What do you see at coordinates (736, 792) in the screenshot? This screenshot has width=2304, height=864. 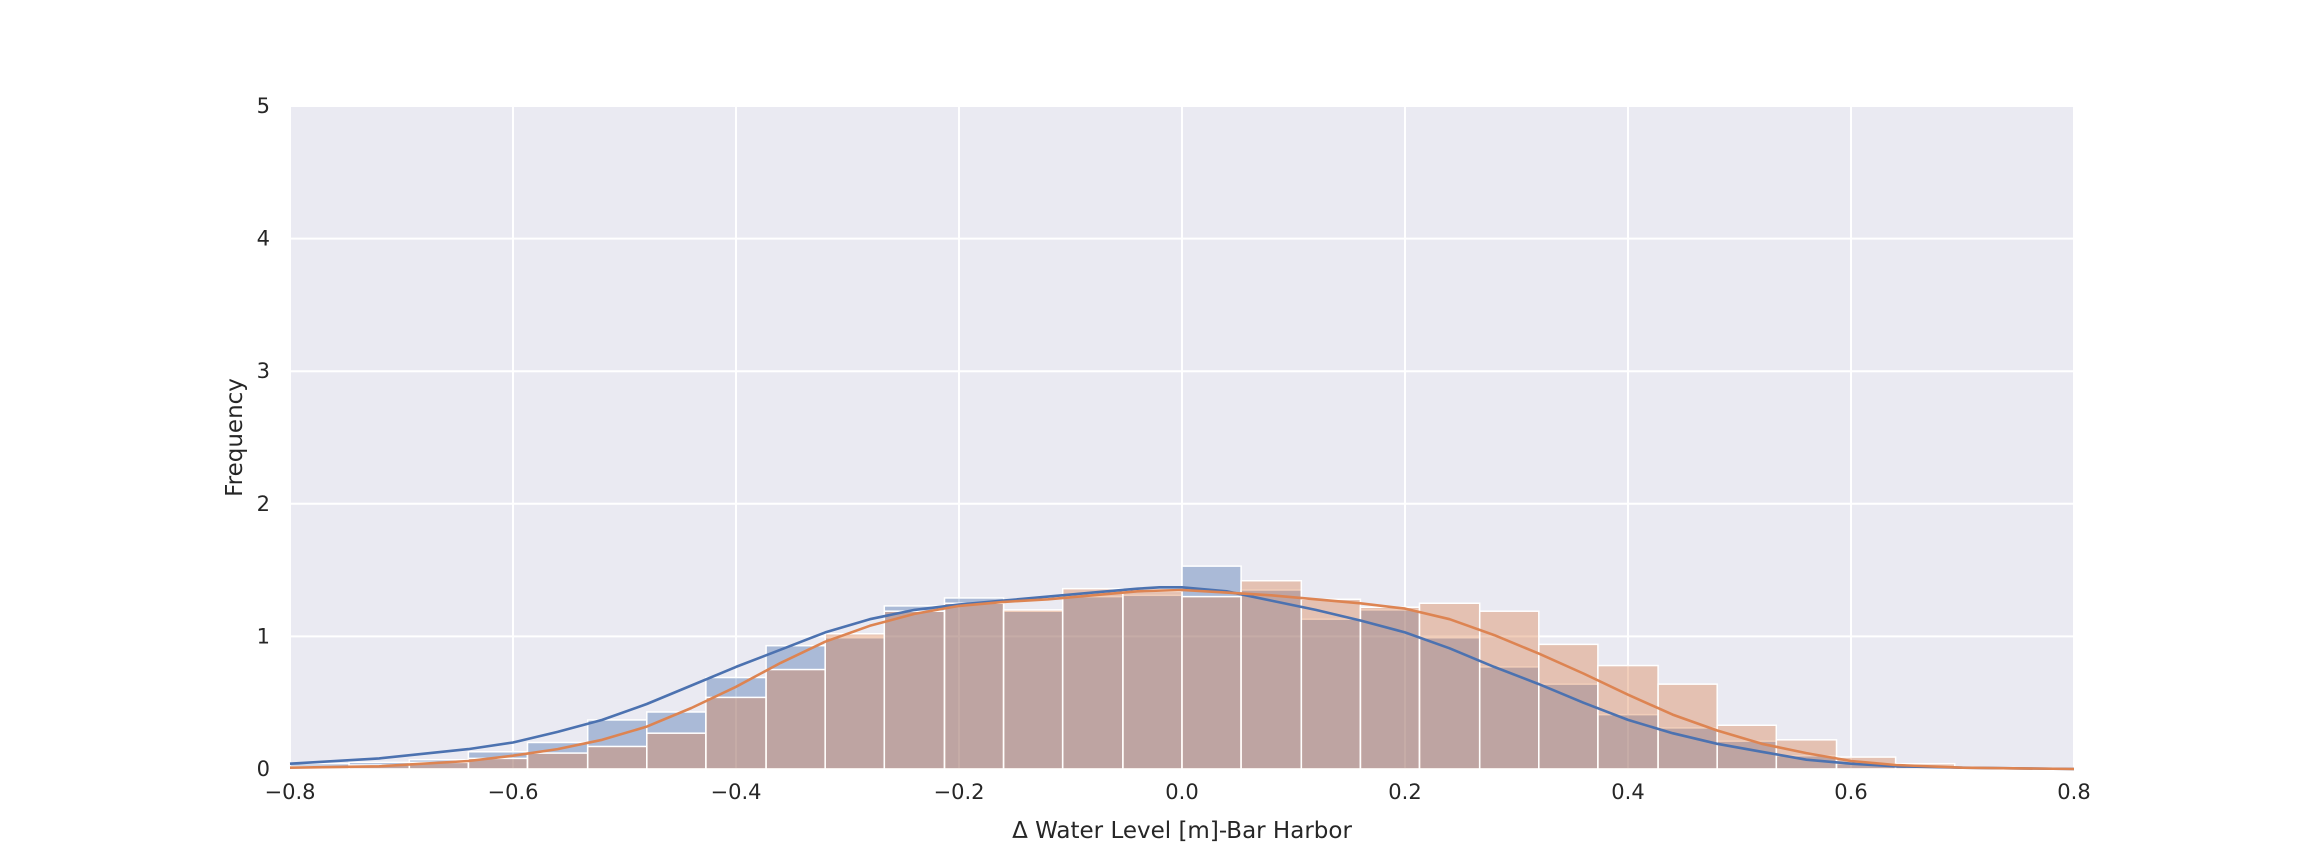 I see `x-tick-label: −0.4` at bounding box center [736, 792].